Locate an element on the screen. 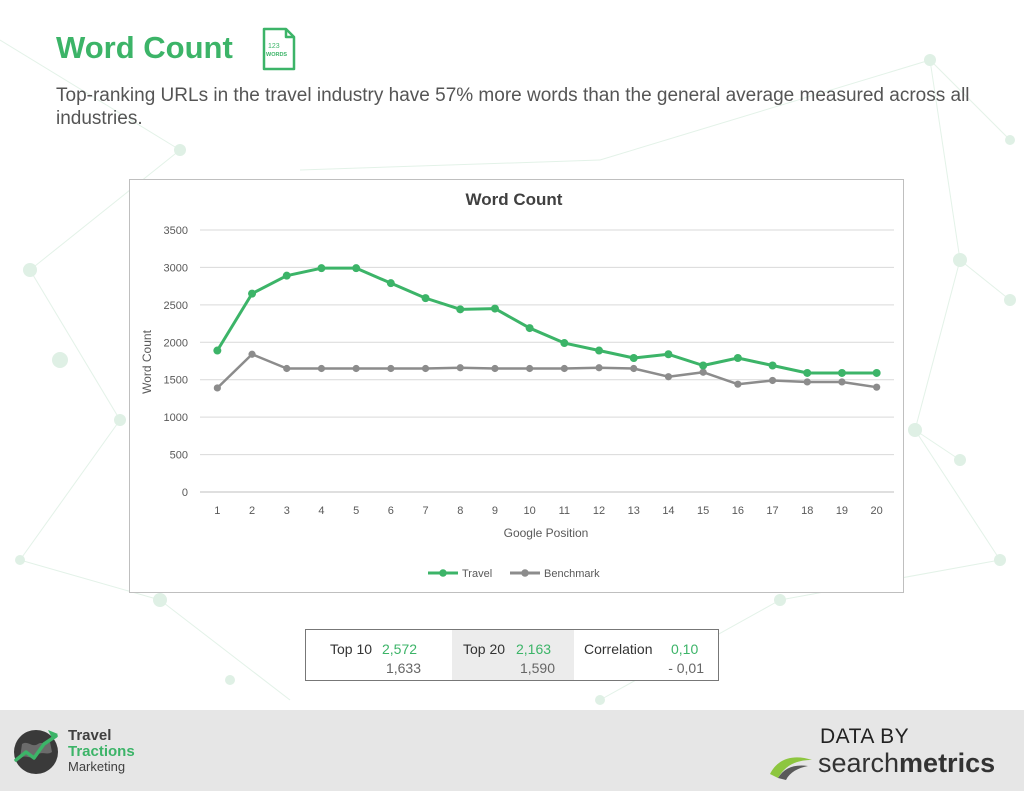 Image resolution: width=1024 pixels, height=791 pixels. x-tick-label: 20 is located at coordinates (877, 511).